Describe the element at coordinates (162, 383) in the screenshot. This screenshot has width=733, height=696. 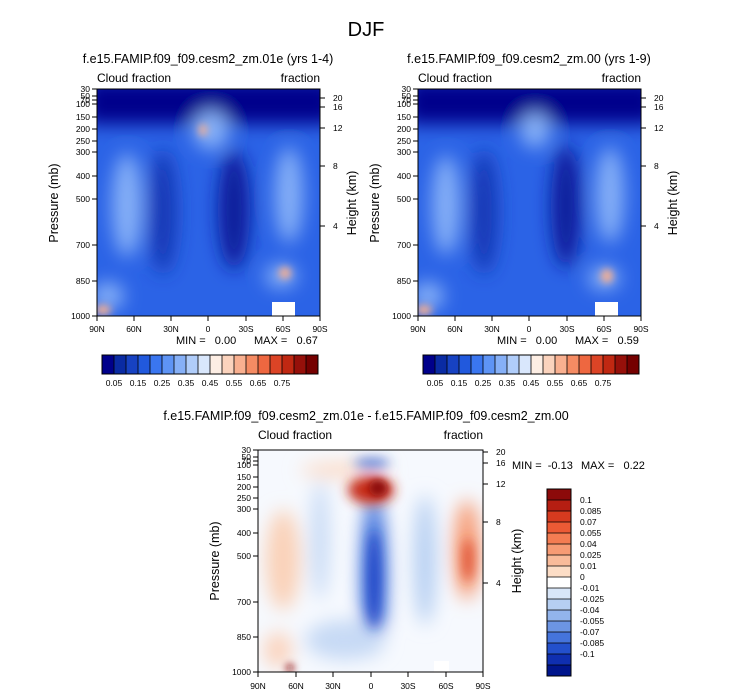
I see `colorbar-label: 0.25` at that location.